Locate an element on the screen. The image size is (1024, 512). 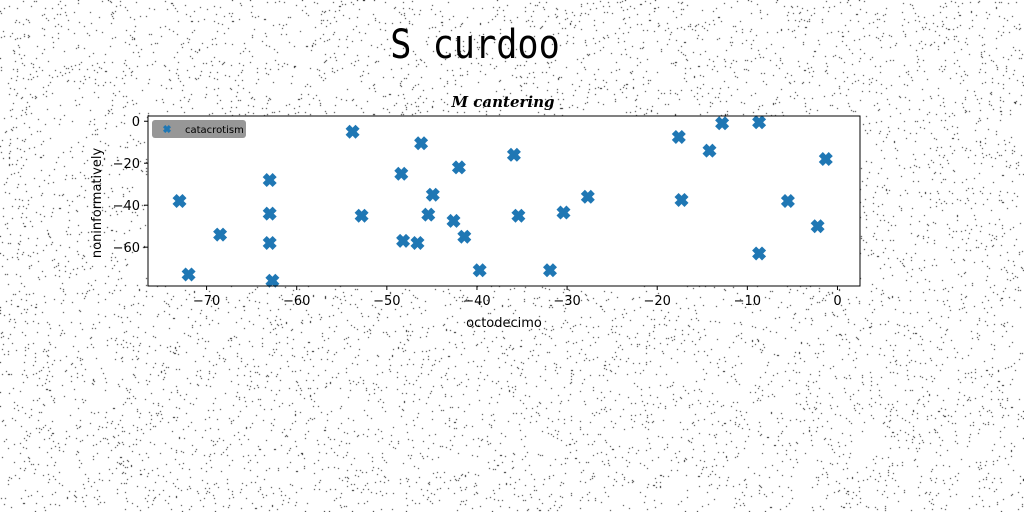
x-tick-label: −30 is located at coordinates (566, 301).